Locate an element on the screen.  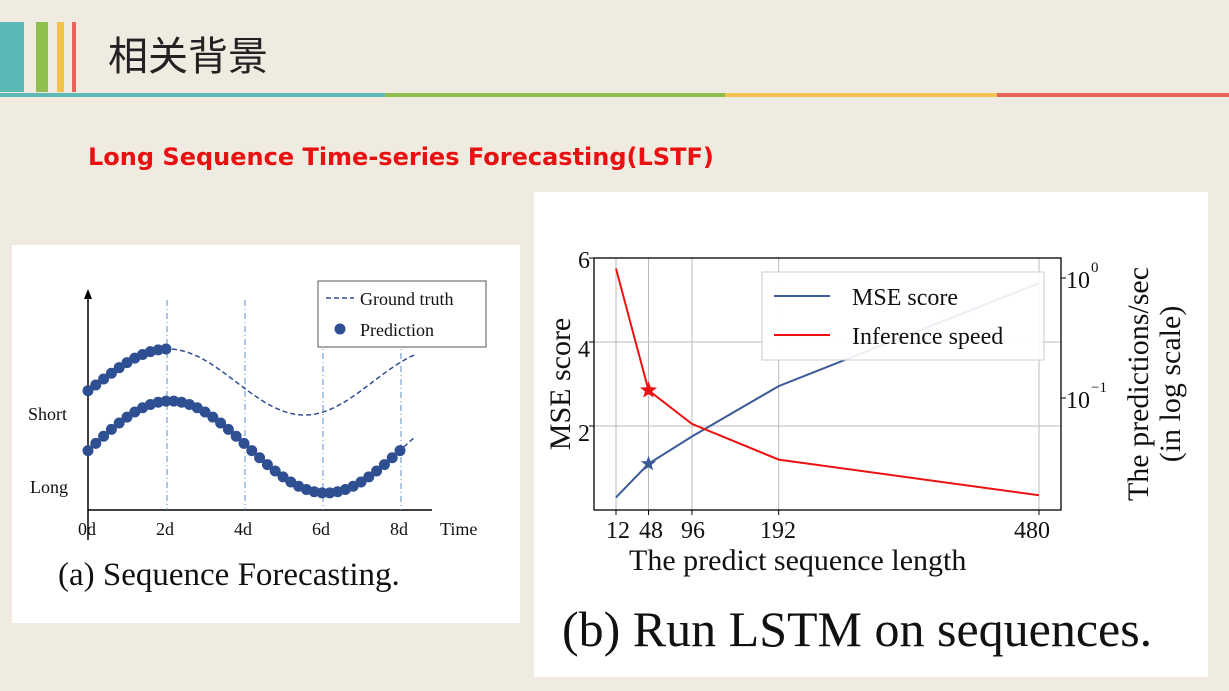
x-tick-6d: 6d is located at coordinates (321, 529).